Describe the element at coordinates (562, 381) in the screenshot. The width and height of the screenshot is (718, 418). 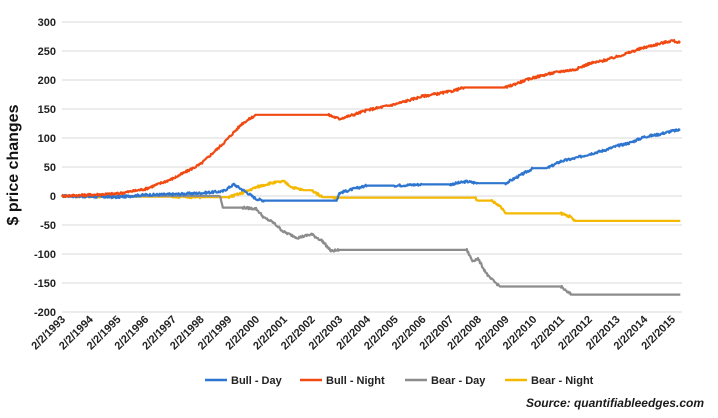
I see `legend-label: Bear - Night` at that location.